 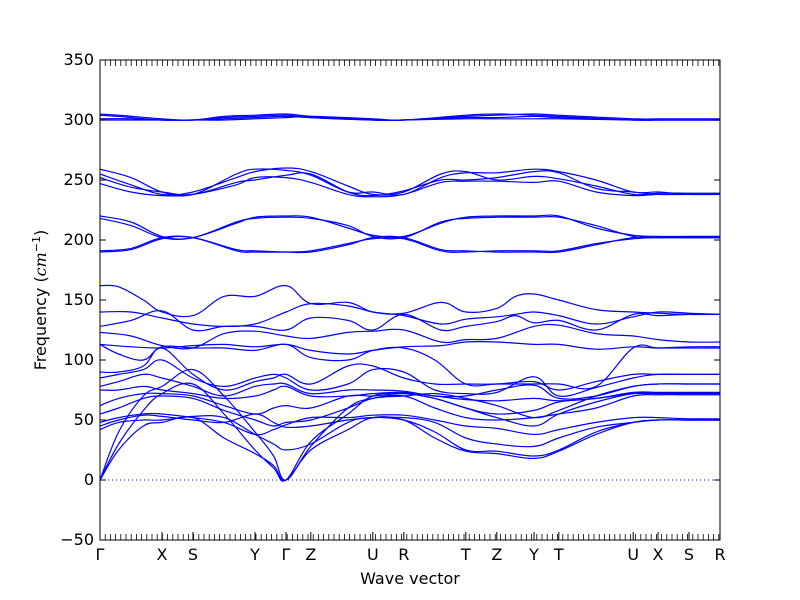 What do you see at coordinates (78, 299) in the screenshot?
I see `y-tick-label: 150` at bounding box center [78, 299].